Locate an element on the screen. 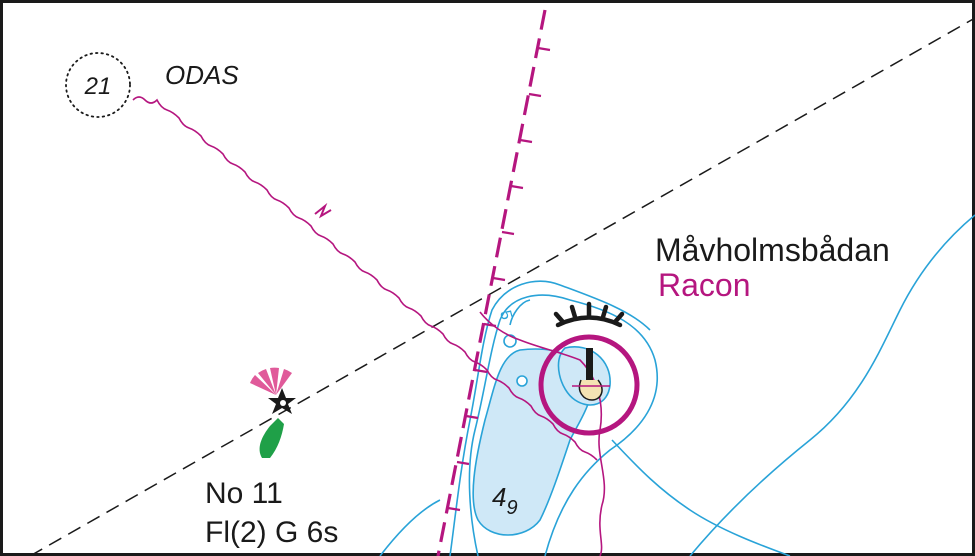 Image resolution: width=975 pixels, height=556 pixels. racon-circle is located at coordinates (589, 385).